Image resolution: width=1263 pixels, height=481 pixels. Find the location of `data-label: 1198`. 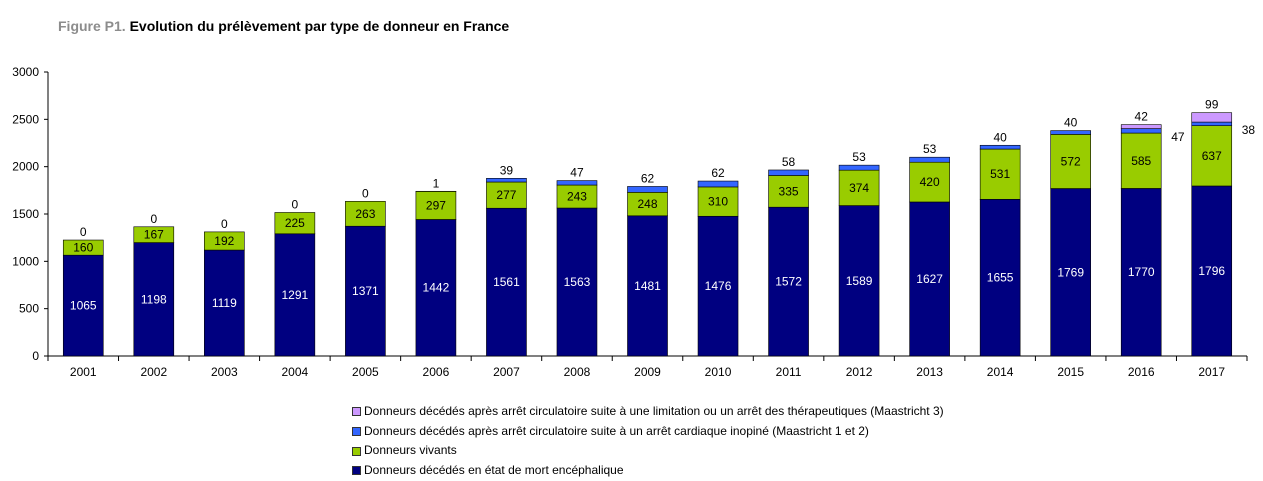

data-label: 1198 is located at coordinates (154, 299).